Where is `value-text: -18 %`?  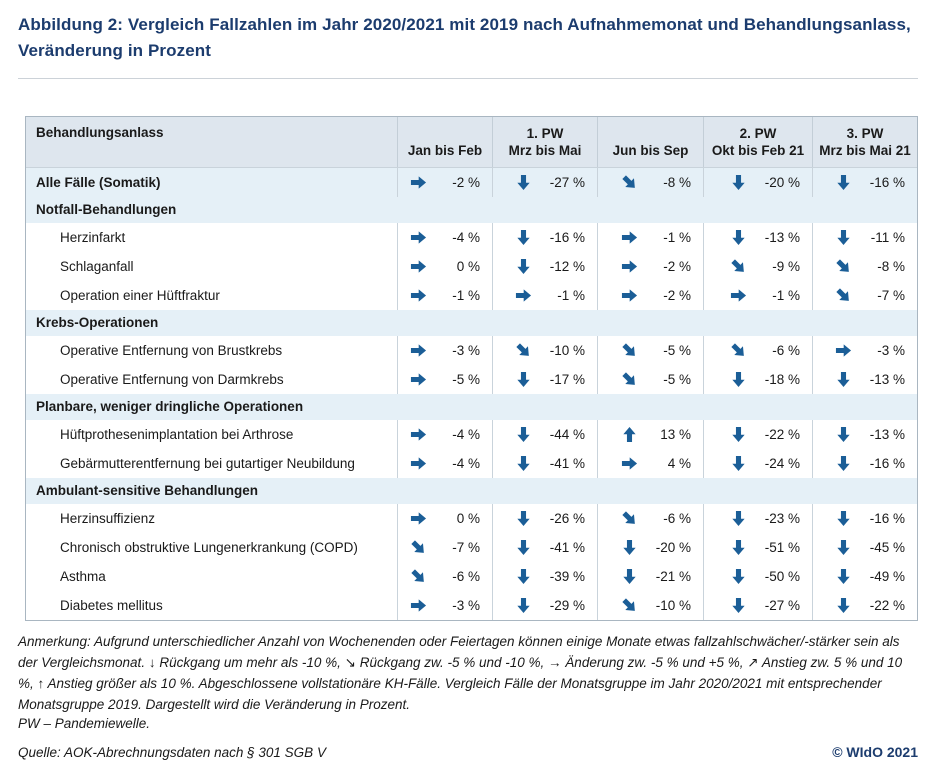 value-text: -18 % is located at coordinates (782, 379).